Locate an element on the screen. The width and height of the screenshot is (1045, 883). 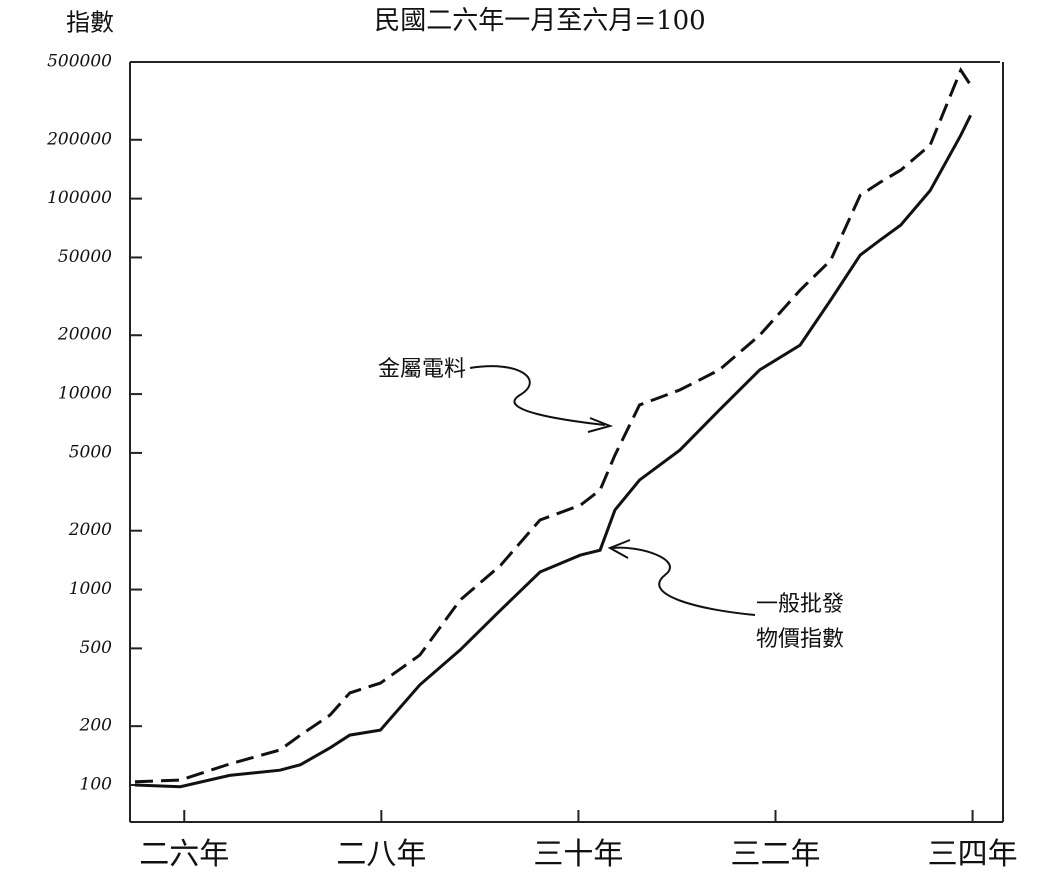
y-tick-label: 50000 is located at coordinates (85, 257).